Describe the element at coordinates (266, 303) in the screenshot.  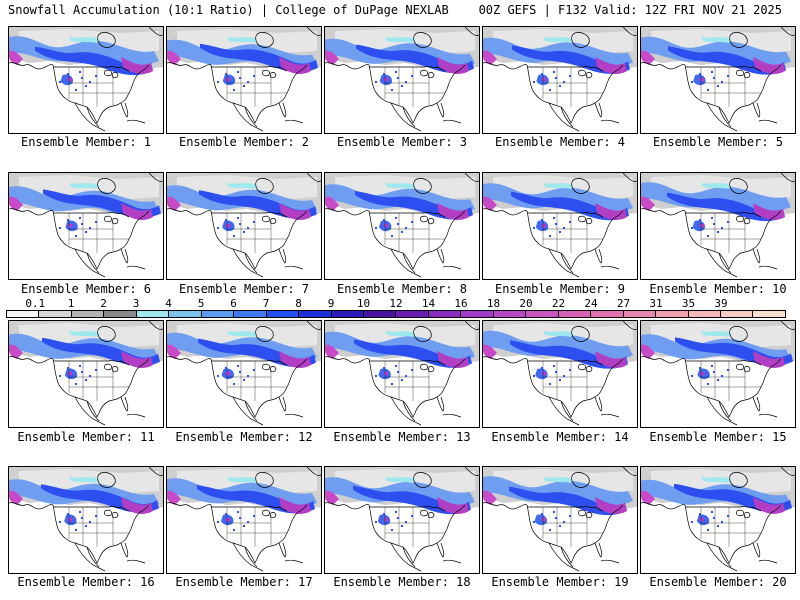
I see `colorbar-tick-label: 7` at that location.